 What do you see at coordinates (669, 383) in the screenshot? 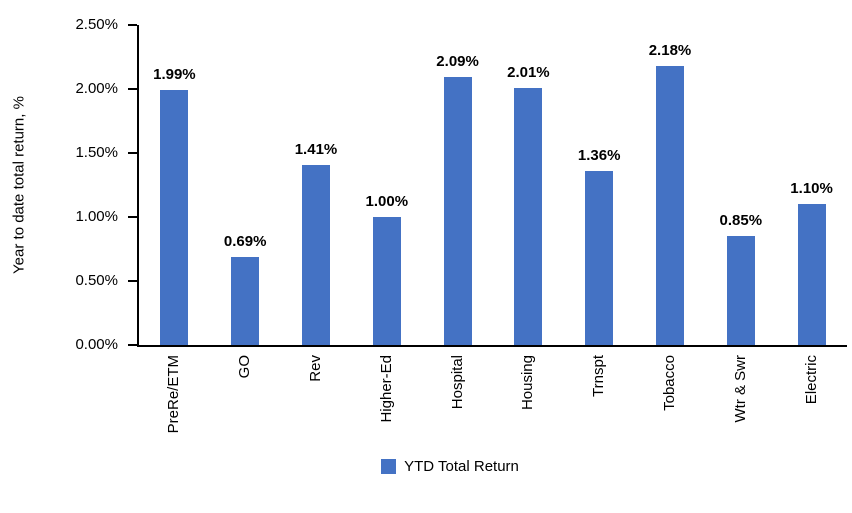
I see `category-label: Tobacco` at bounding box center [669, 383].